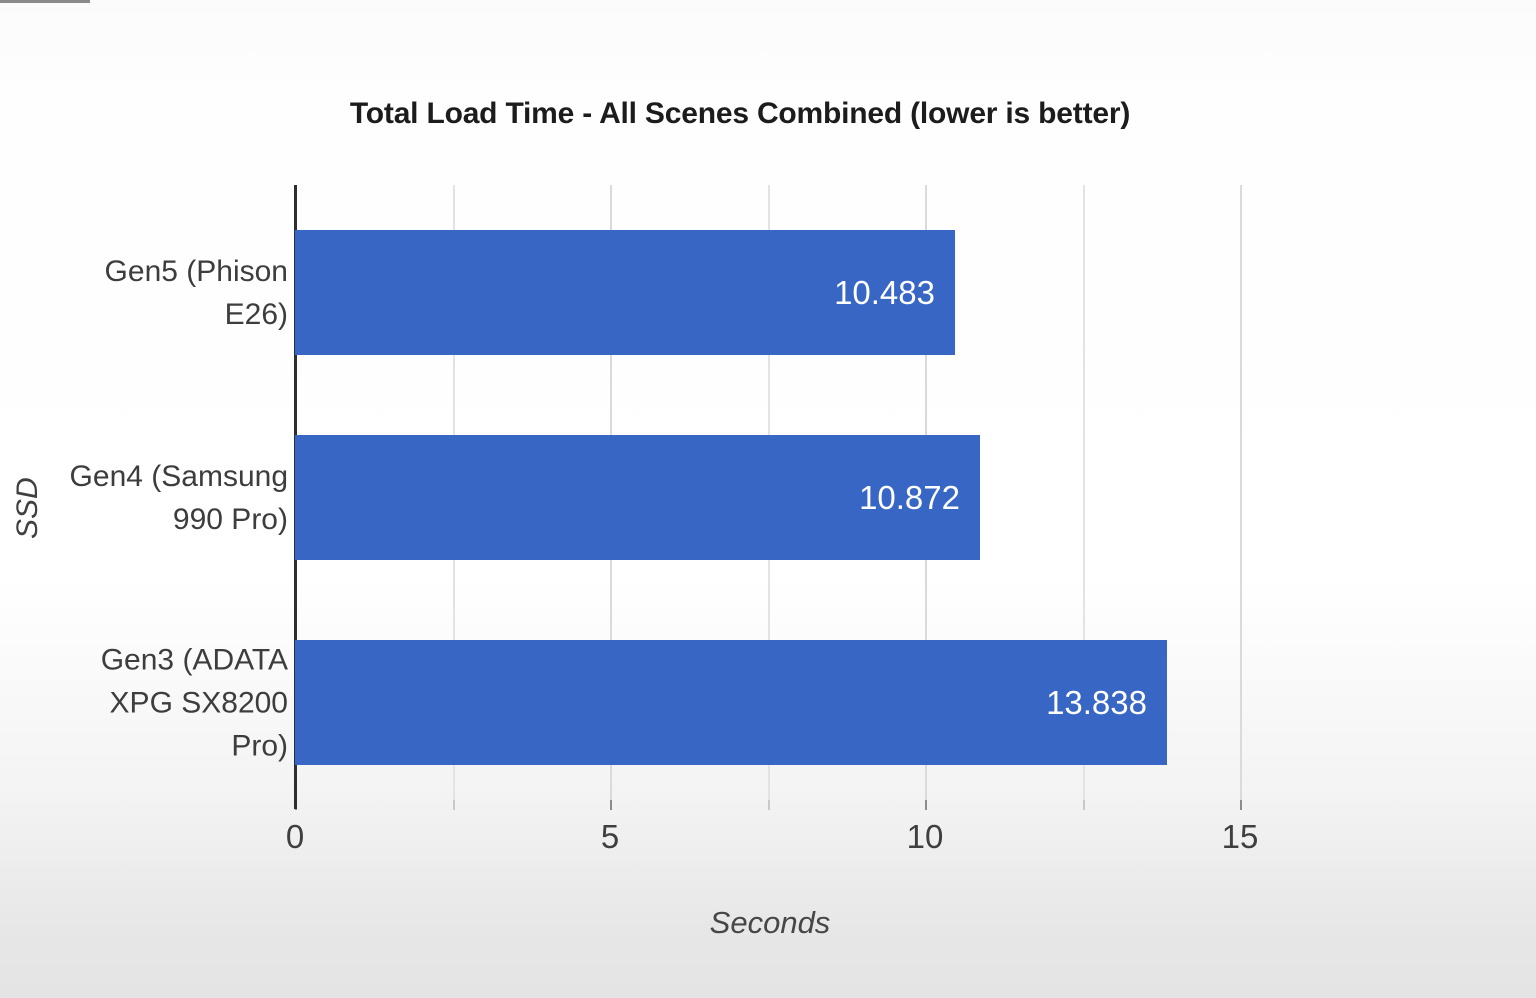 The height and width of the screenshot is (998, 1536). What do you see at coordinates (625, 292) in the screenshot?
I see `bar-gen5: 10.483` at bounding box center [625, 292].